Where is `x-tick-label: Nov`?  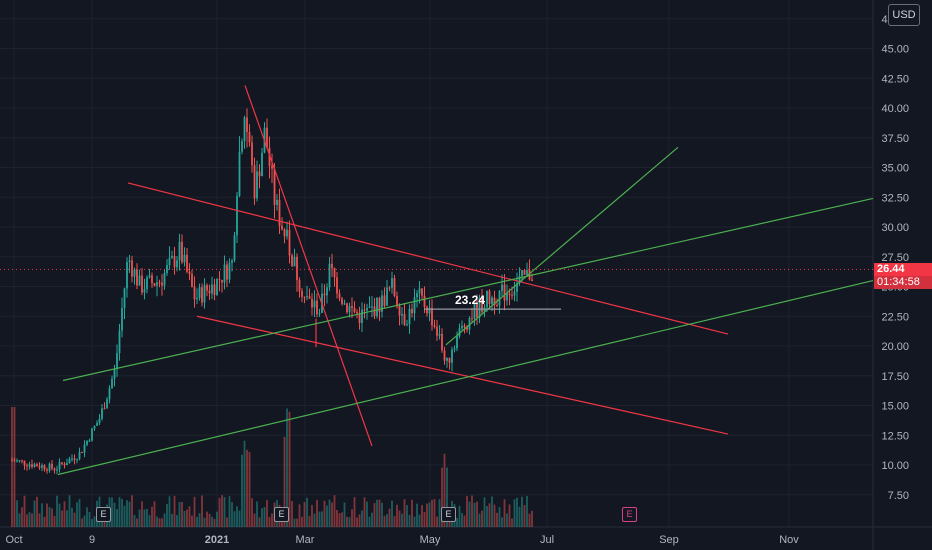
x-tick-label: Nov is located at coordinates (789, 540).